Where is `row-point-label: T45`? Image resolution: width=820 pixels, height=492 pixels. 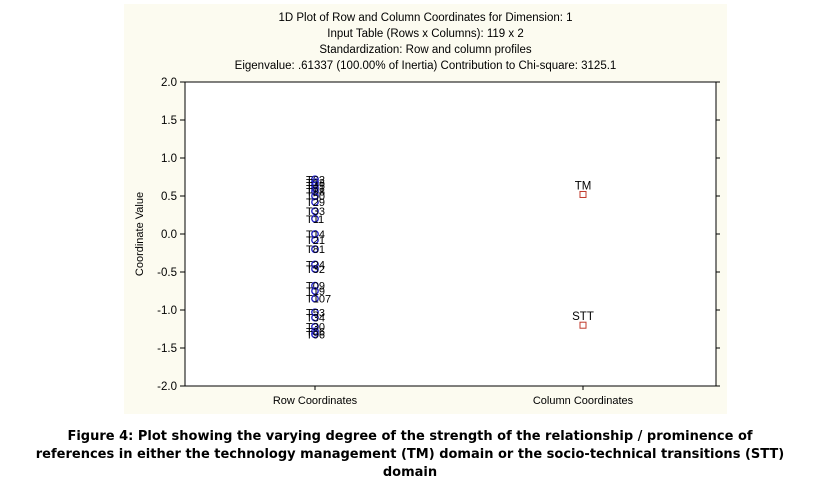
row-point-label: T45 is located at coordinates (315, 186).